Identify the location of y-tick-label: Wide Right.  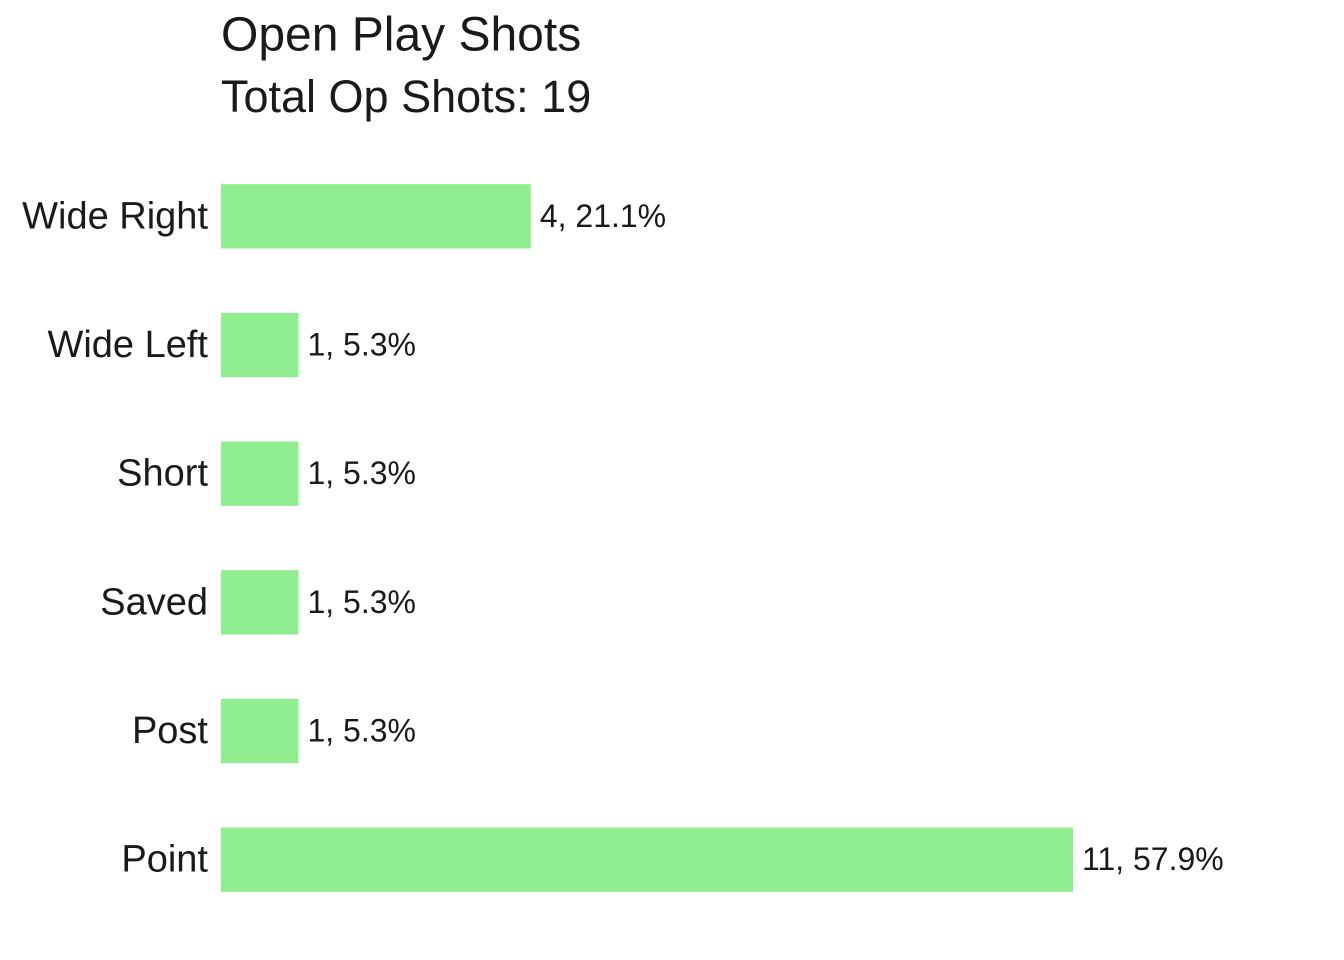
(115, 216).